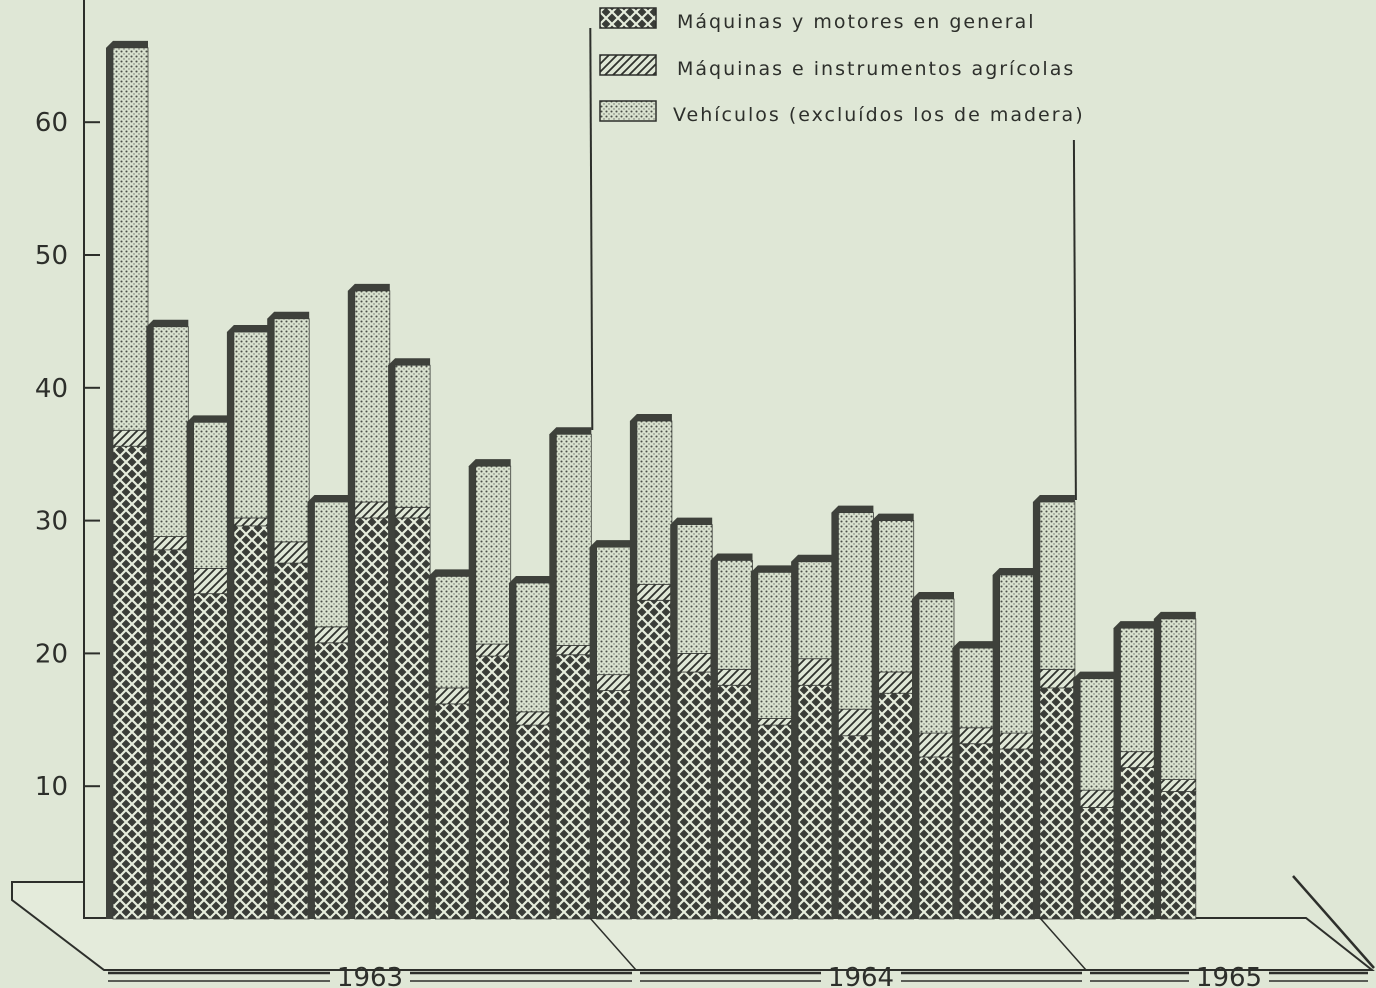 The height and width of the screenshot is (988, 1376). What do you see at coordinates (1229, 975) in the screenshot?
I see `year-label: 1965` at bounding box center [1229, 975].